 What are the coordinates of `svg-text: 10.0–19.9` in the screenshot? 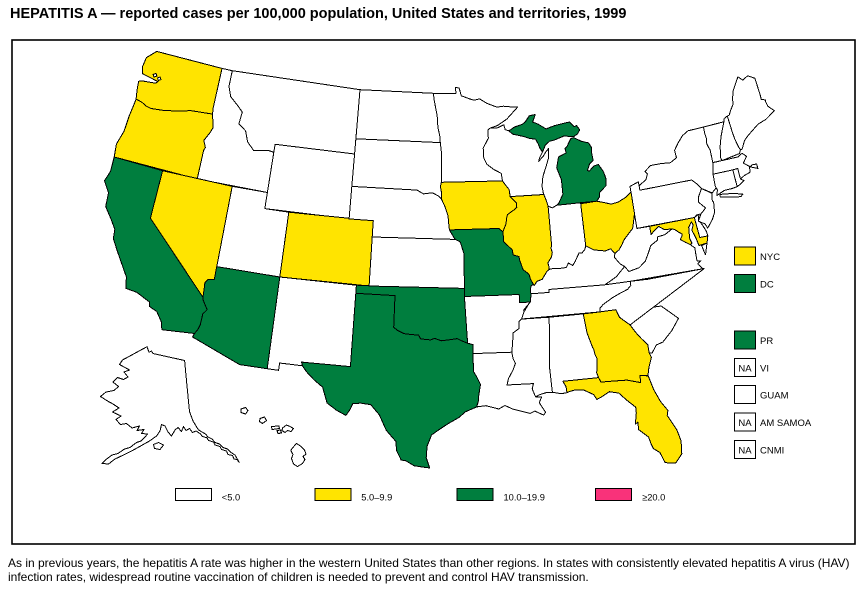 It's located at (524, 498).